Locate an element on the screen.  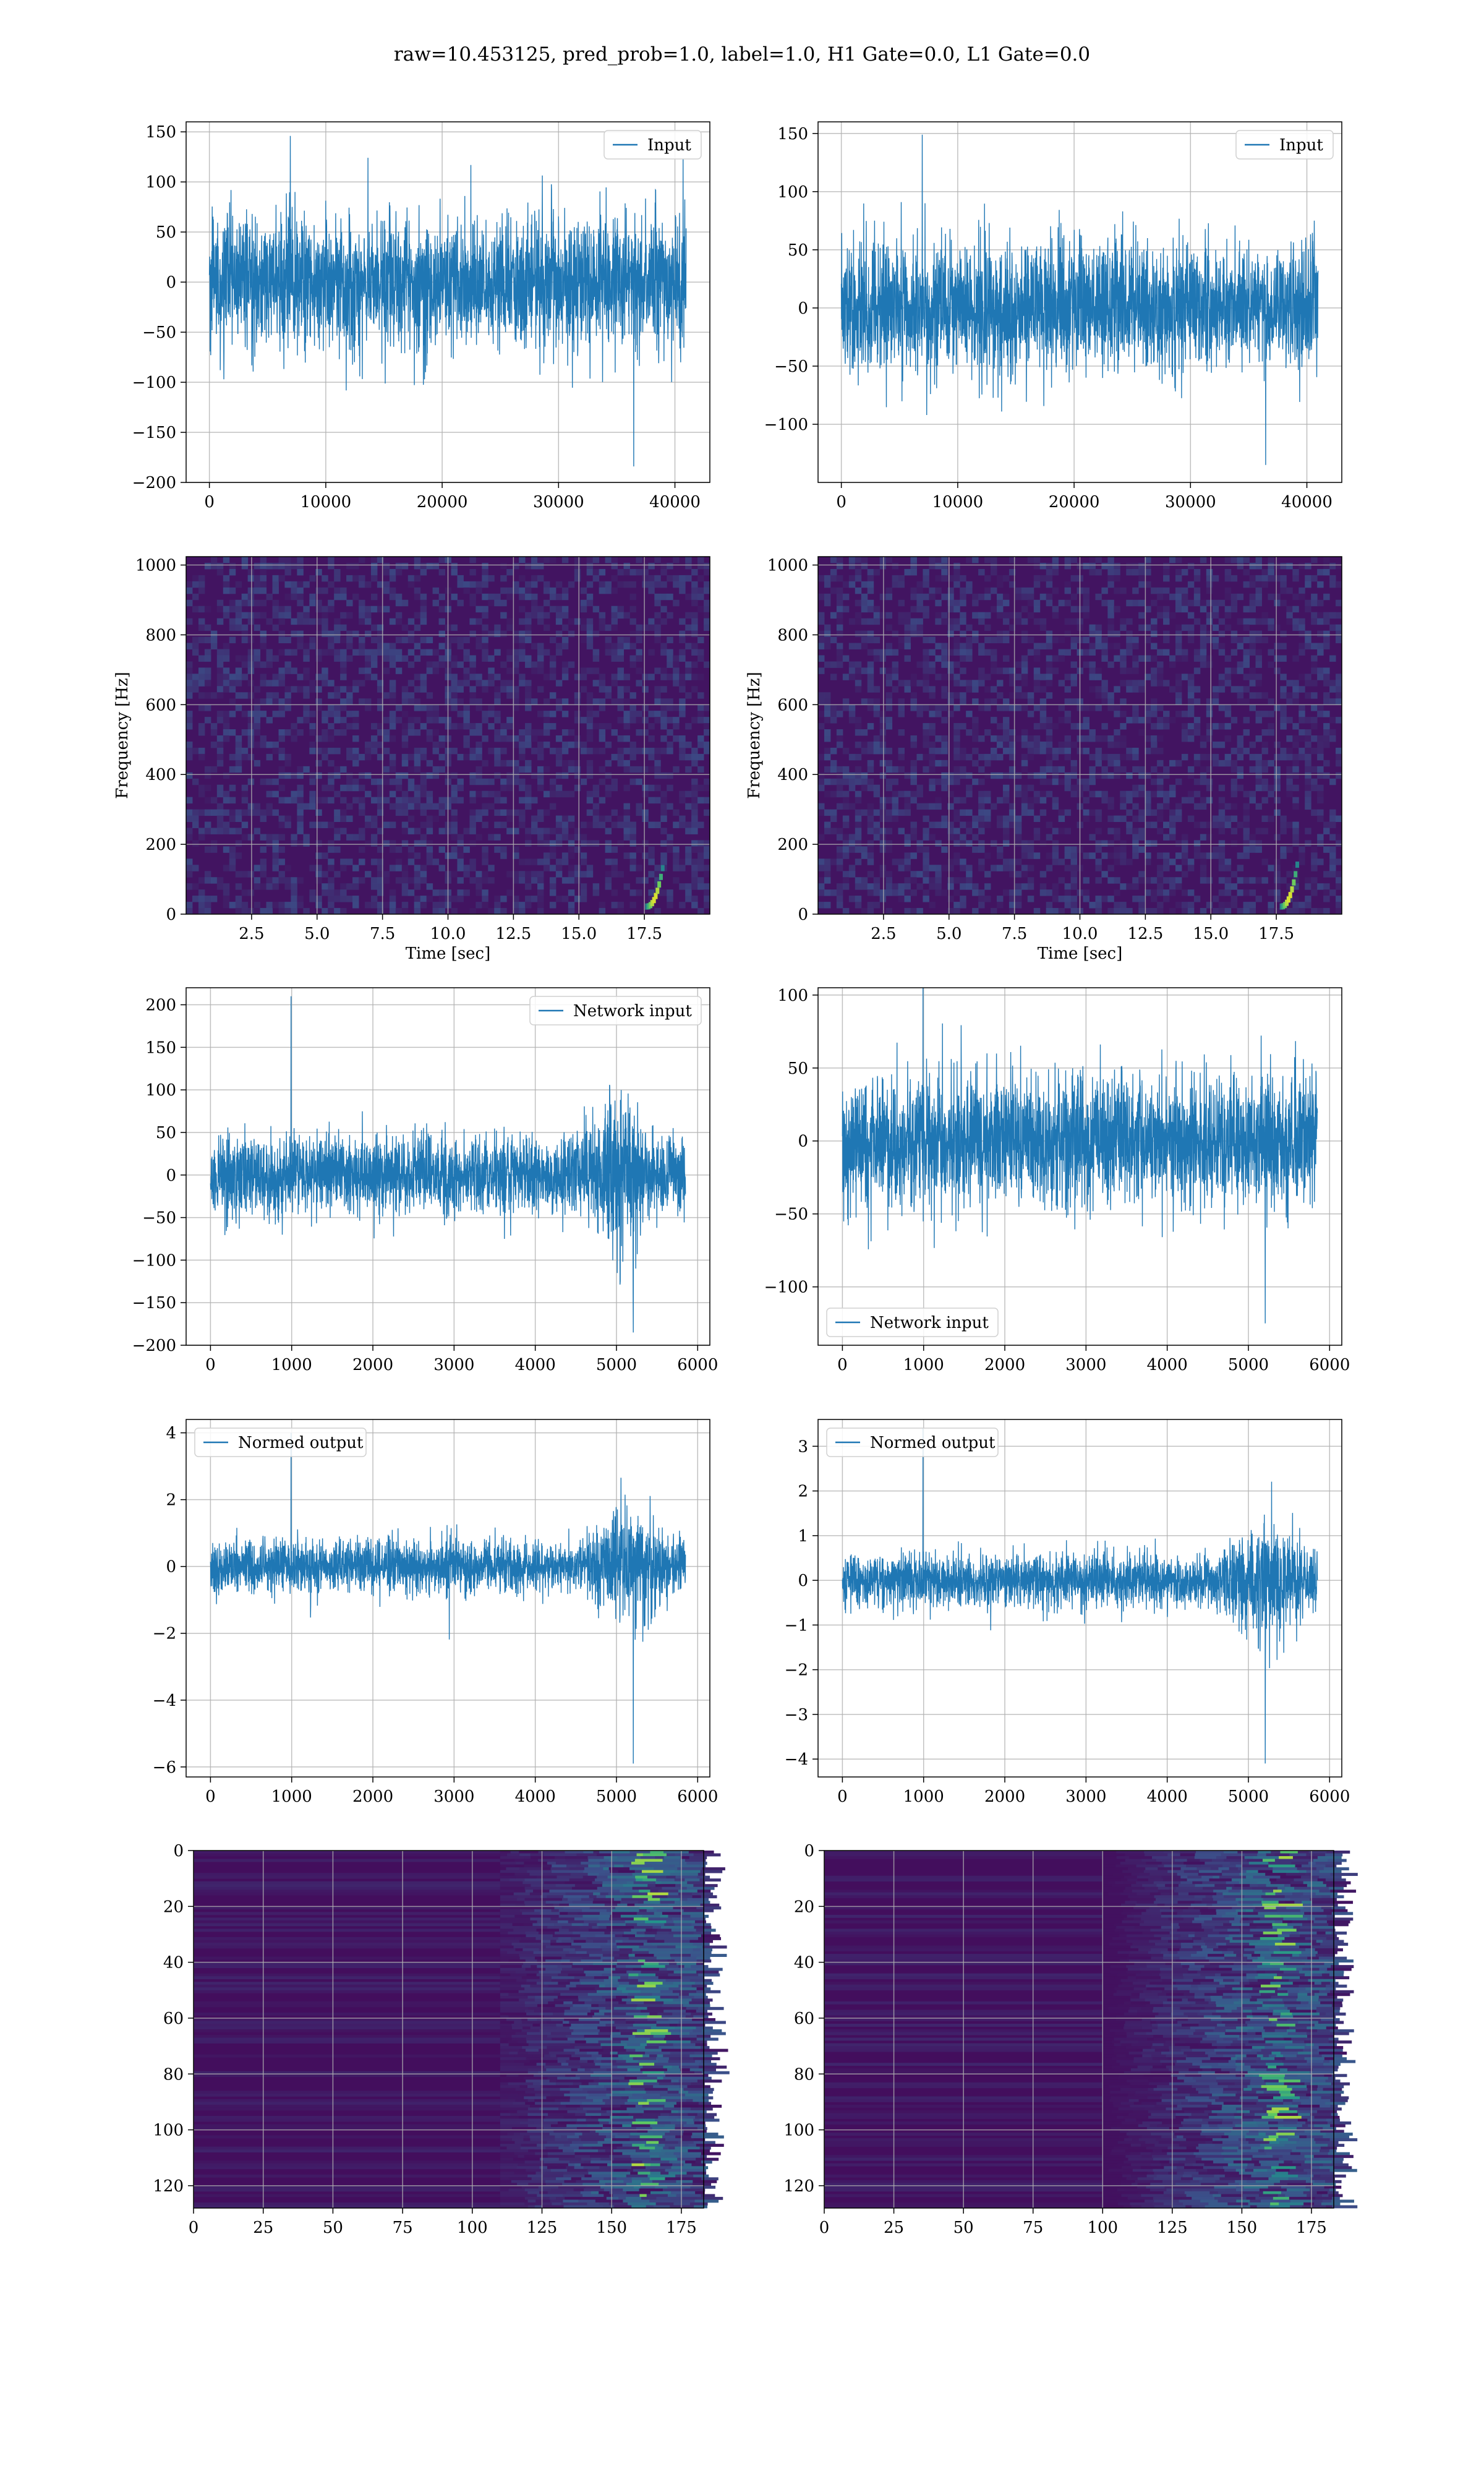
legend: Network input is located at coordinates (615, 1010).